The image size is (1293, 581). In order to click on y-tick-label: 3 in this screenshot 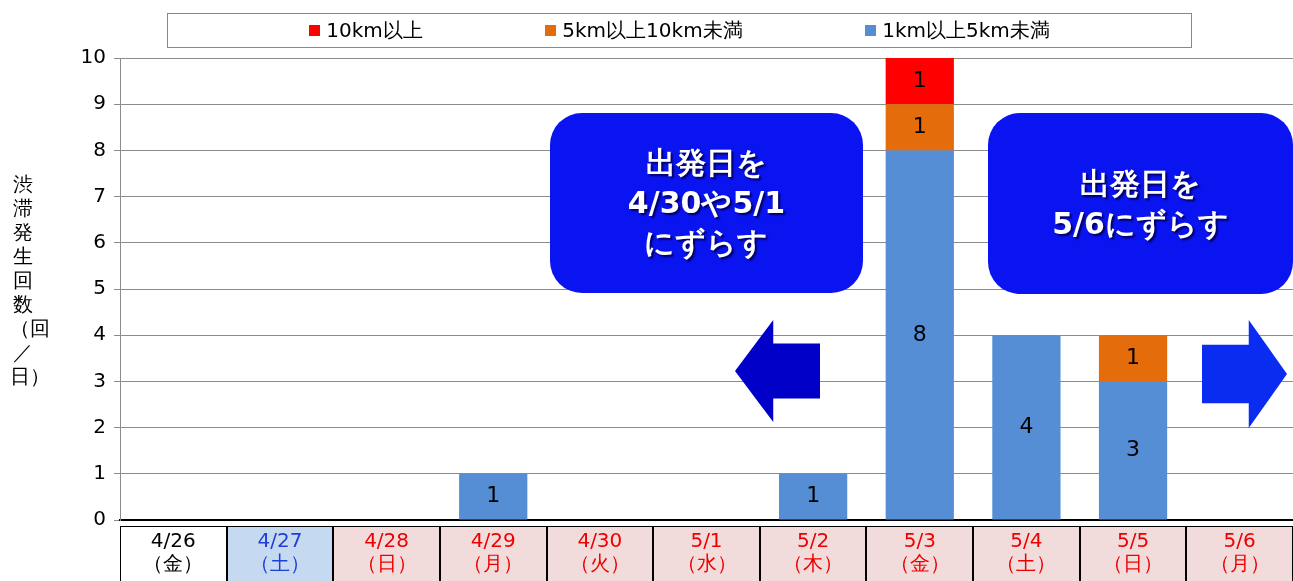, I will do `click(99, 379)`.